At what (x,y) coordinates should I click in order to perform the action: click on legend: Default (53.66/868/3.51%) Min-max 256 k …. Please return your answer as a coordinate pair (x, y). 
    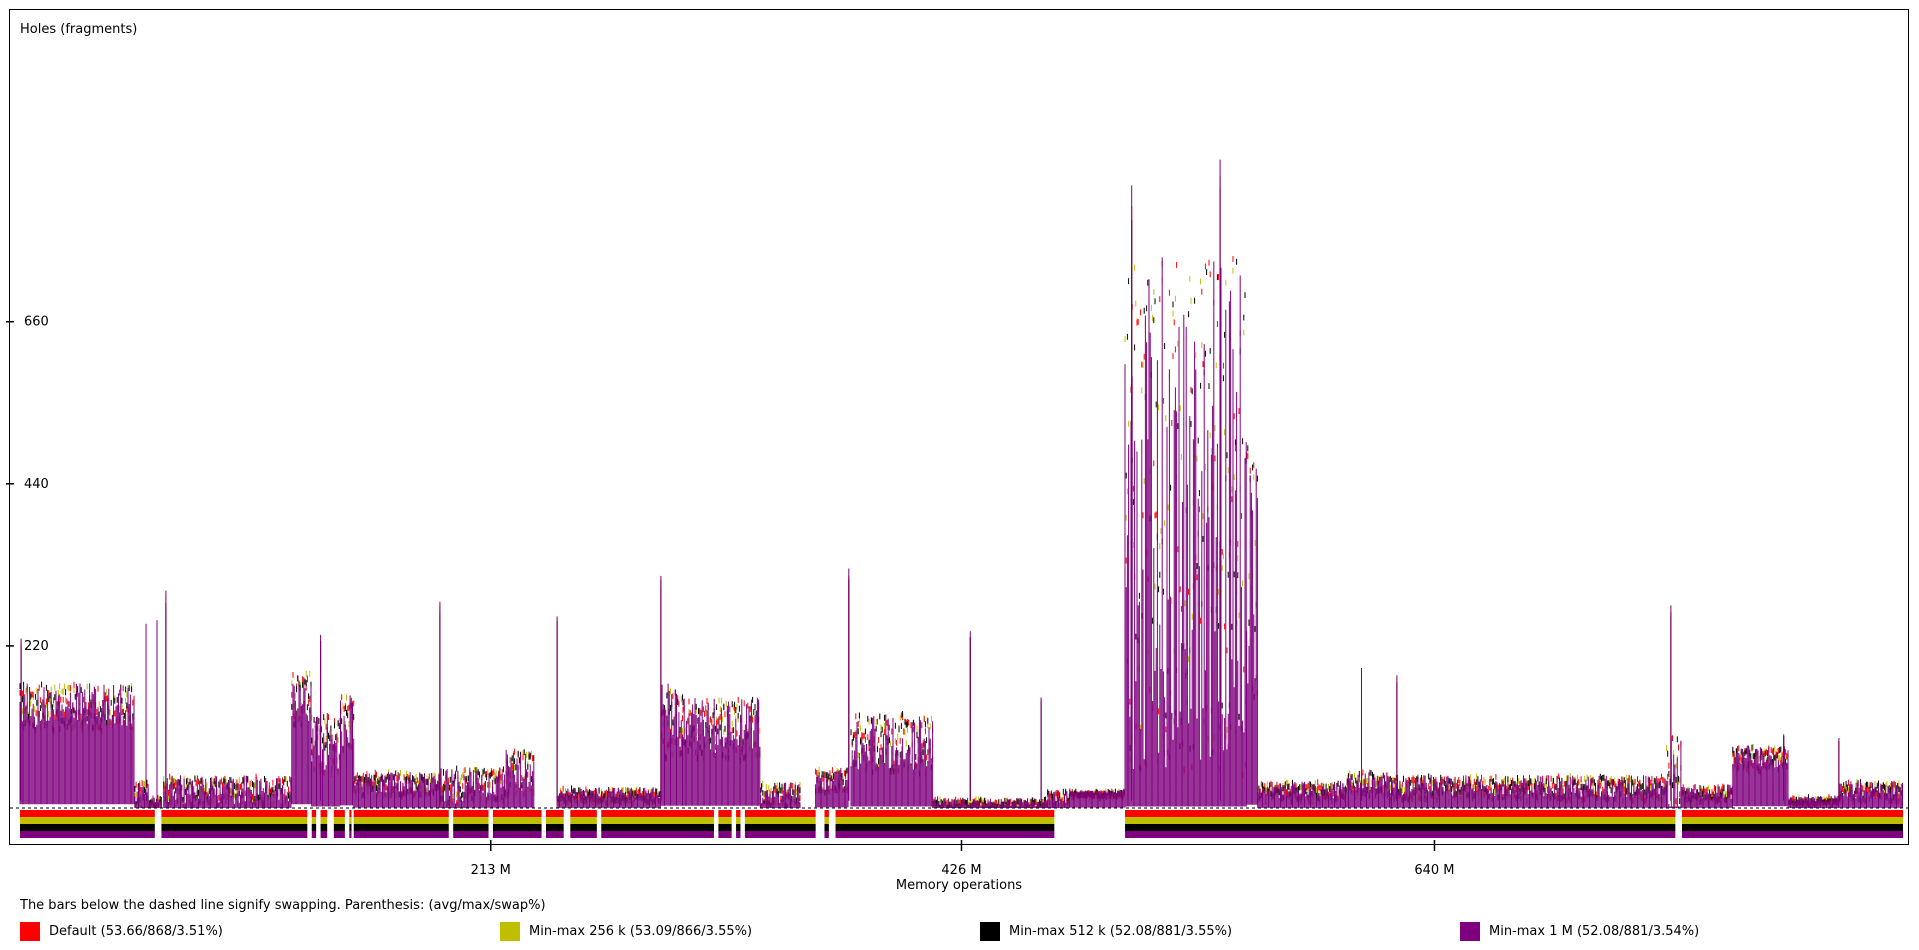
    Looking at the image, I should click on (965, 931).